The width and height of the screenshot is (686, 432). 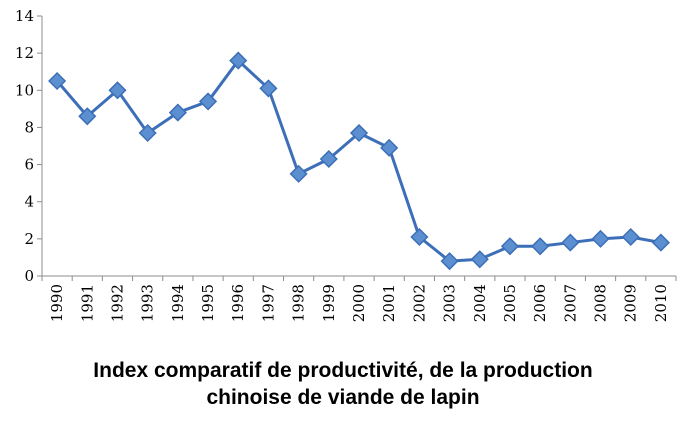 I want to click on x-tick-label: 1995, so click(x=208, y=303).